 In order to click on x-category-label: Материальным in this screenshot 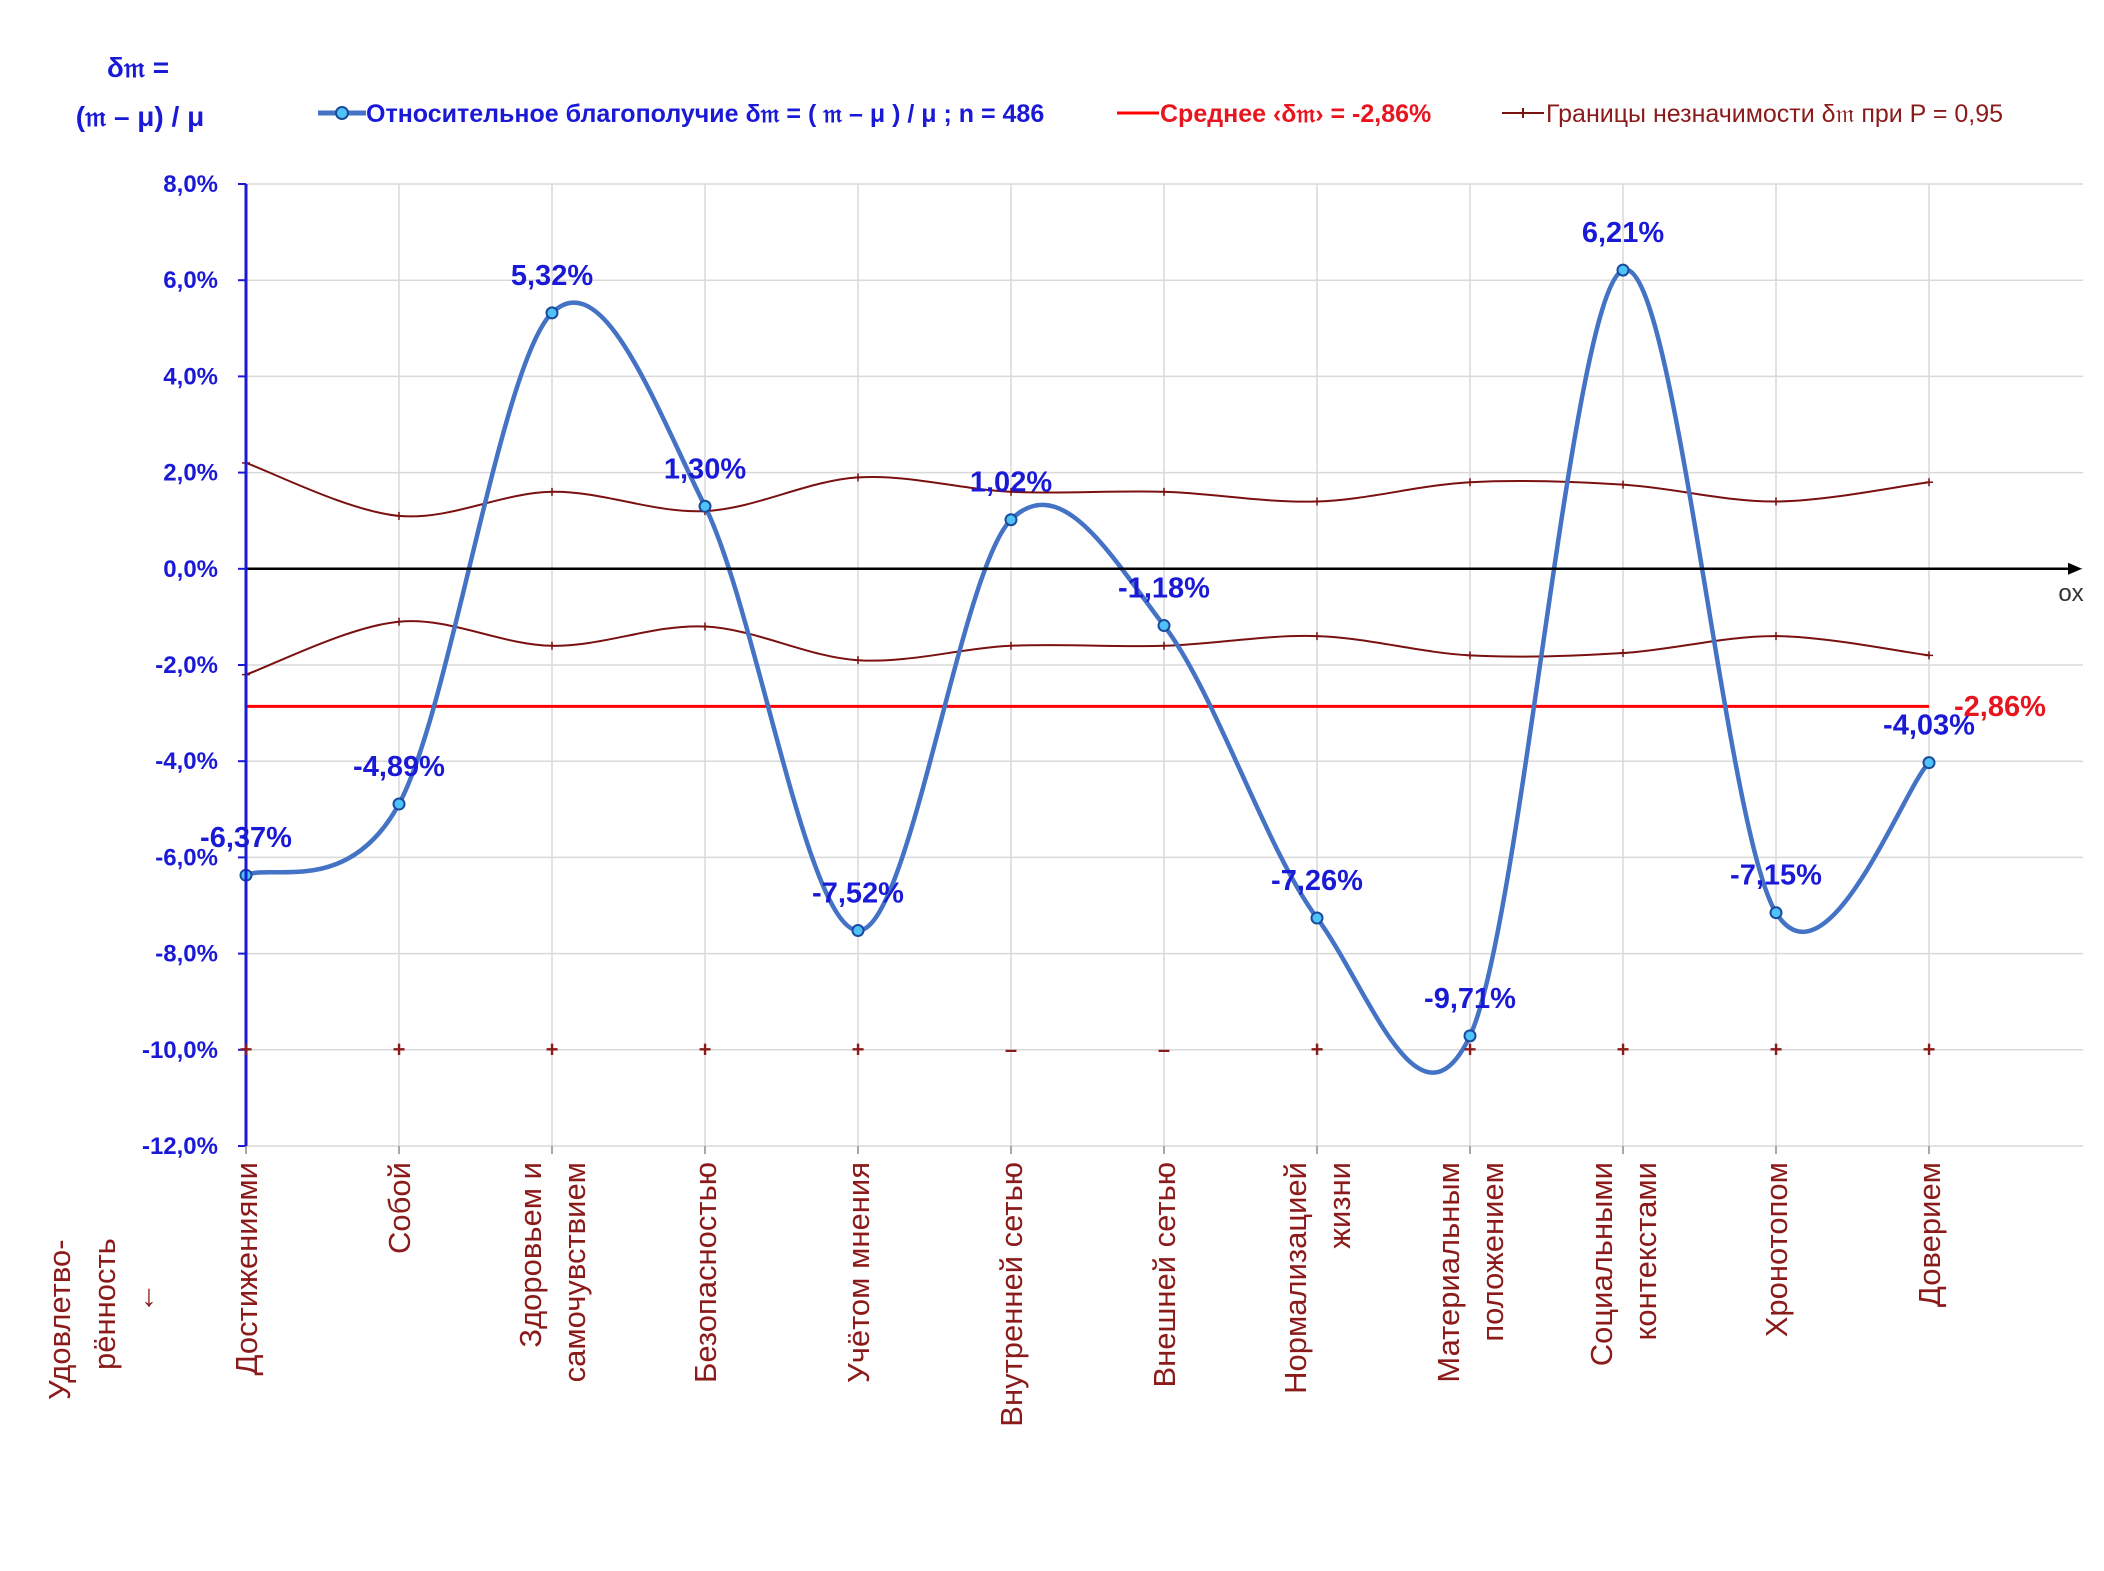, I will do `click(1448, 1272)`.